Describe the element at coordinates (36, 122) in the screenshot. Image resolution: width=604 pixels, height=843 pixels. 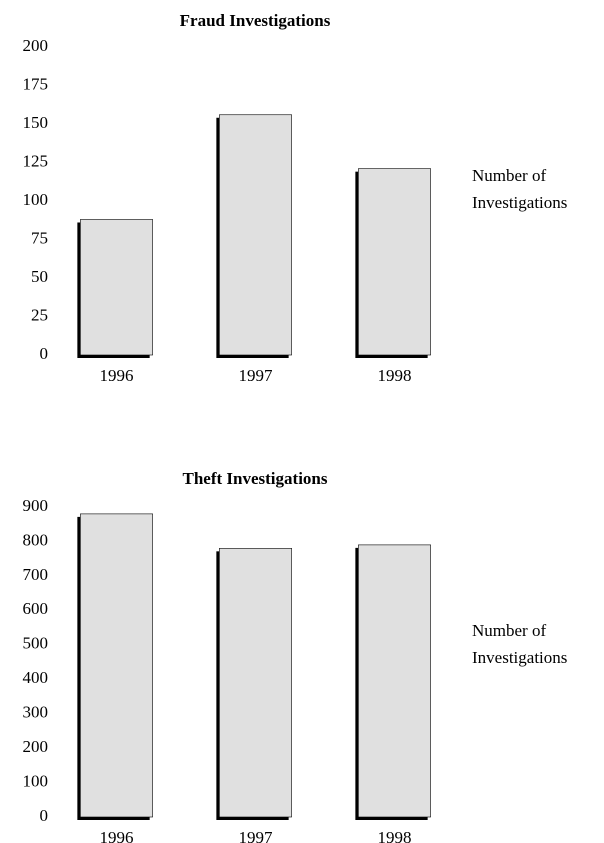
I see `y-tick-label: 150` at that location.